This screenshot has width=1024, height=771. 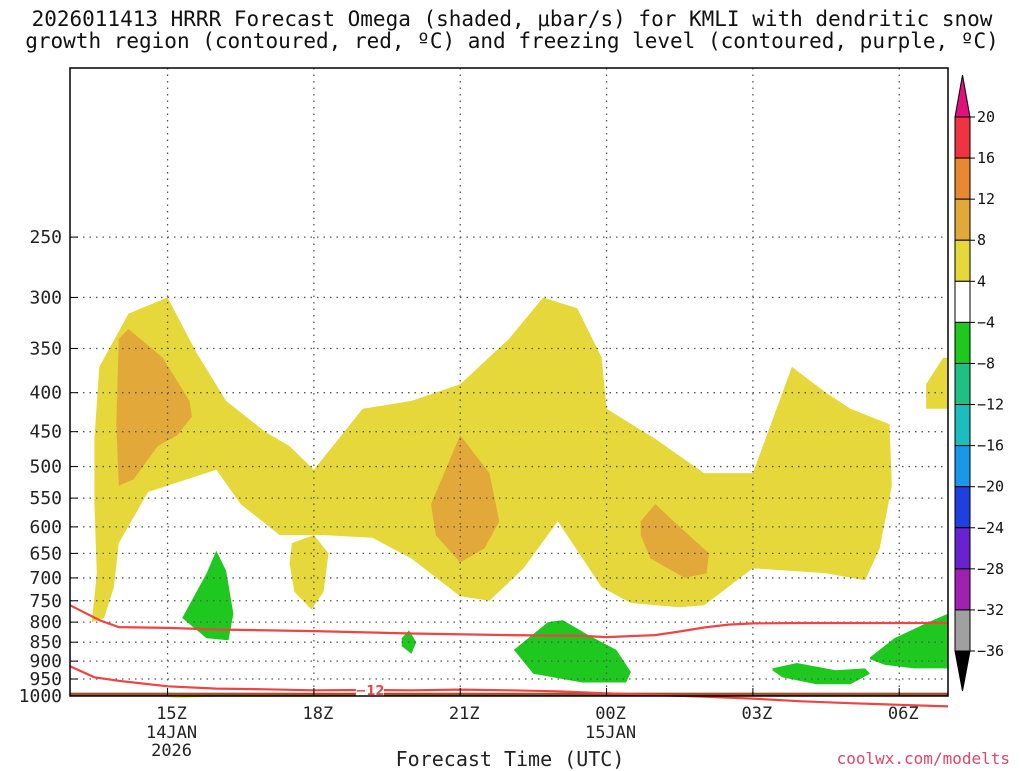 What do you see at coordinates (986, 117) in the screenshot?
I see `colorbar-label-0: 20` at bounding box center [986, 117].